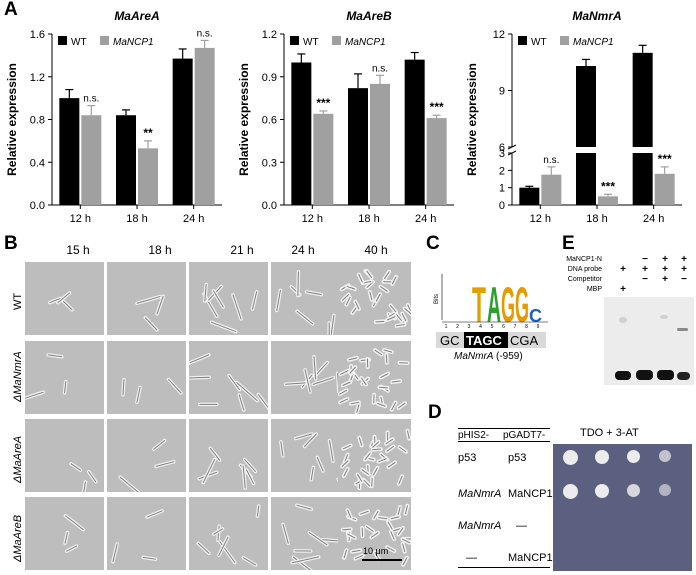 The height and width of the screenshot is (575, 696). Describe the element at coordinates (205, 33) in the screenshot. I see `significance-label: n.s.` at that location.